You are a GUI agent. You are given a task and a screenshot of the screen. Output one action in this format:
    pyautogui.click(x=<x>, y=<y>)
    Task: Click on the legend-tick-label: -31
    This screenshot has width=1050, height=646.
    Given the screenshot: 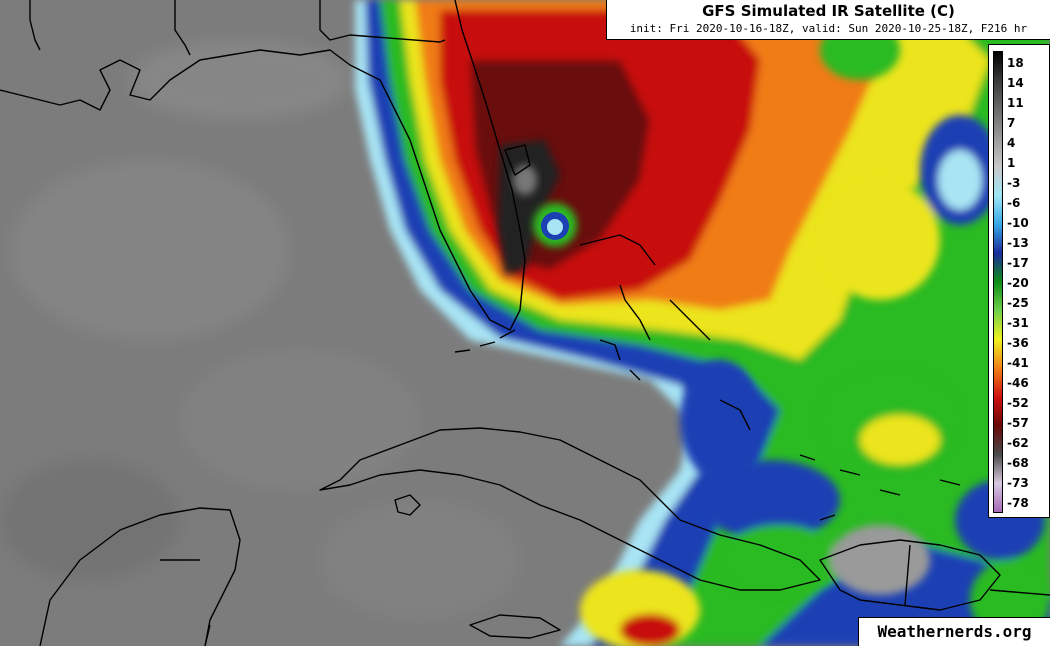 What is the action you would take?
    pyautogui.click(x=1018, y=323)
    